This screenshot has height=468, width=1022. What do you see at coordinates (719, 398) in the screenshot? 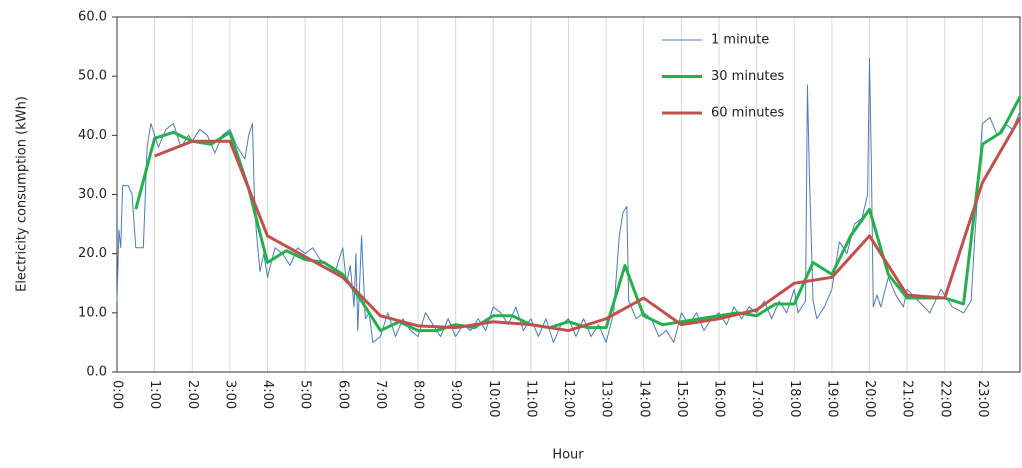
I see `x-tick-label: 16:00` at bounding box center [719, 398].